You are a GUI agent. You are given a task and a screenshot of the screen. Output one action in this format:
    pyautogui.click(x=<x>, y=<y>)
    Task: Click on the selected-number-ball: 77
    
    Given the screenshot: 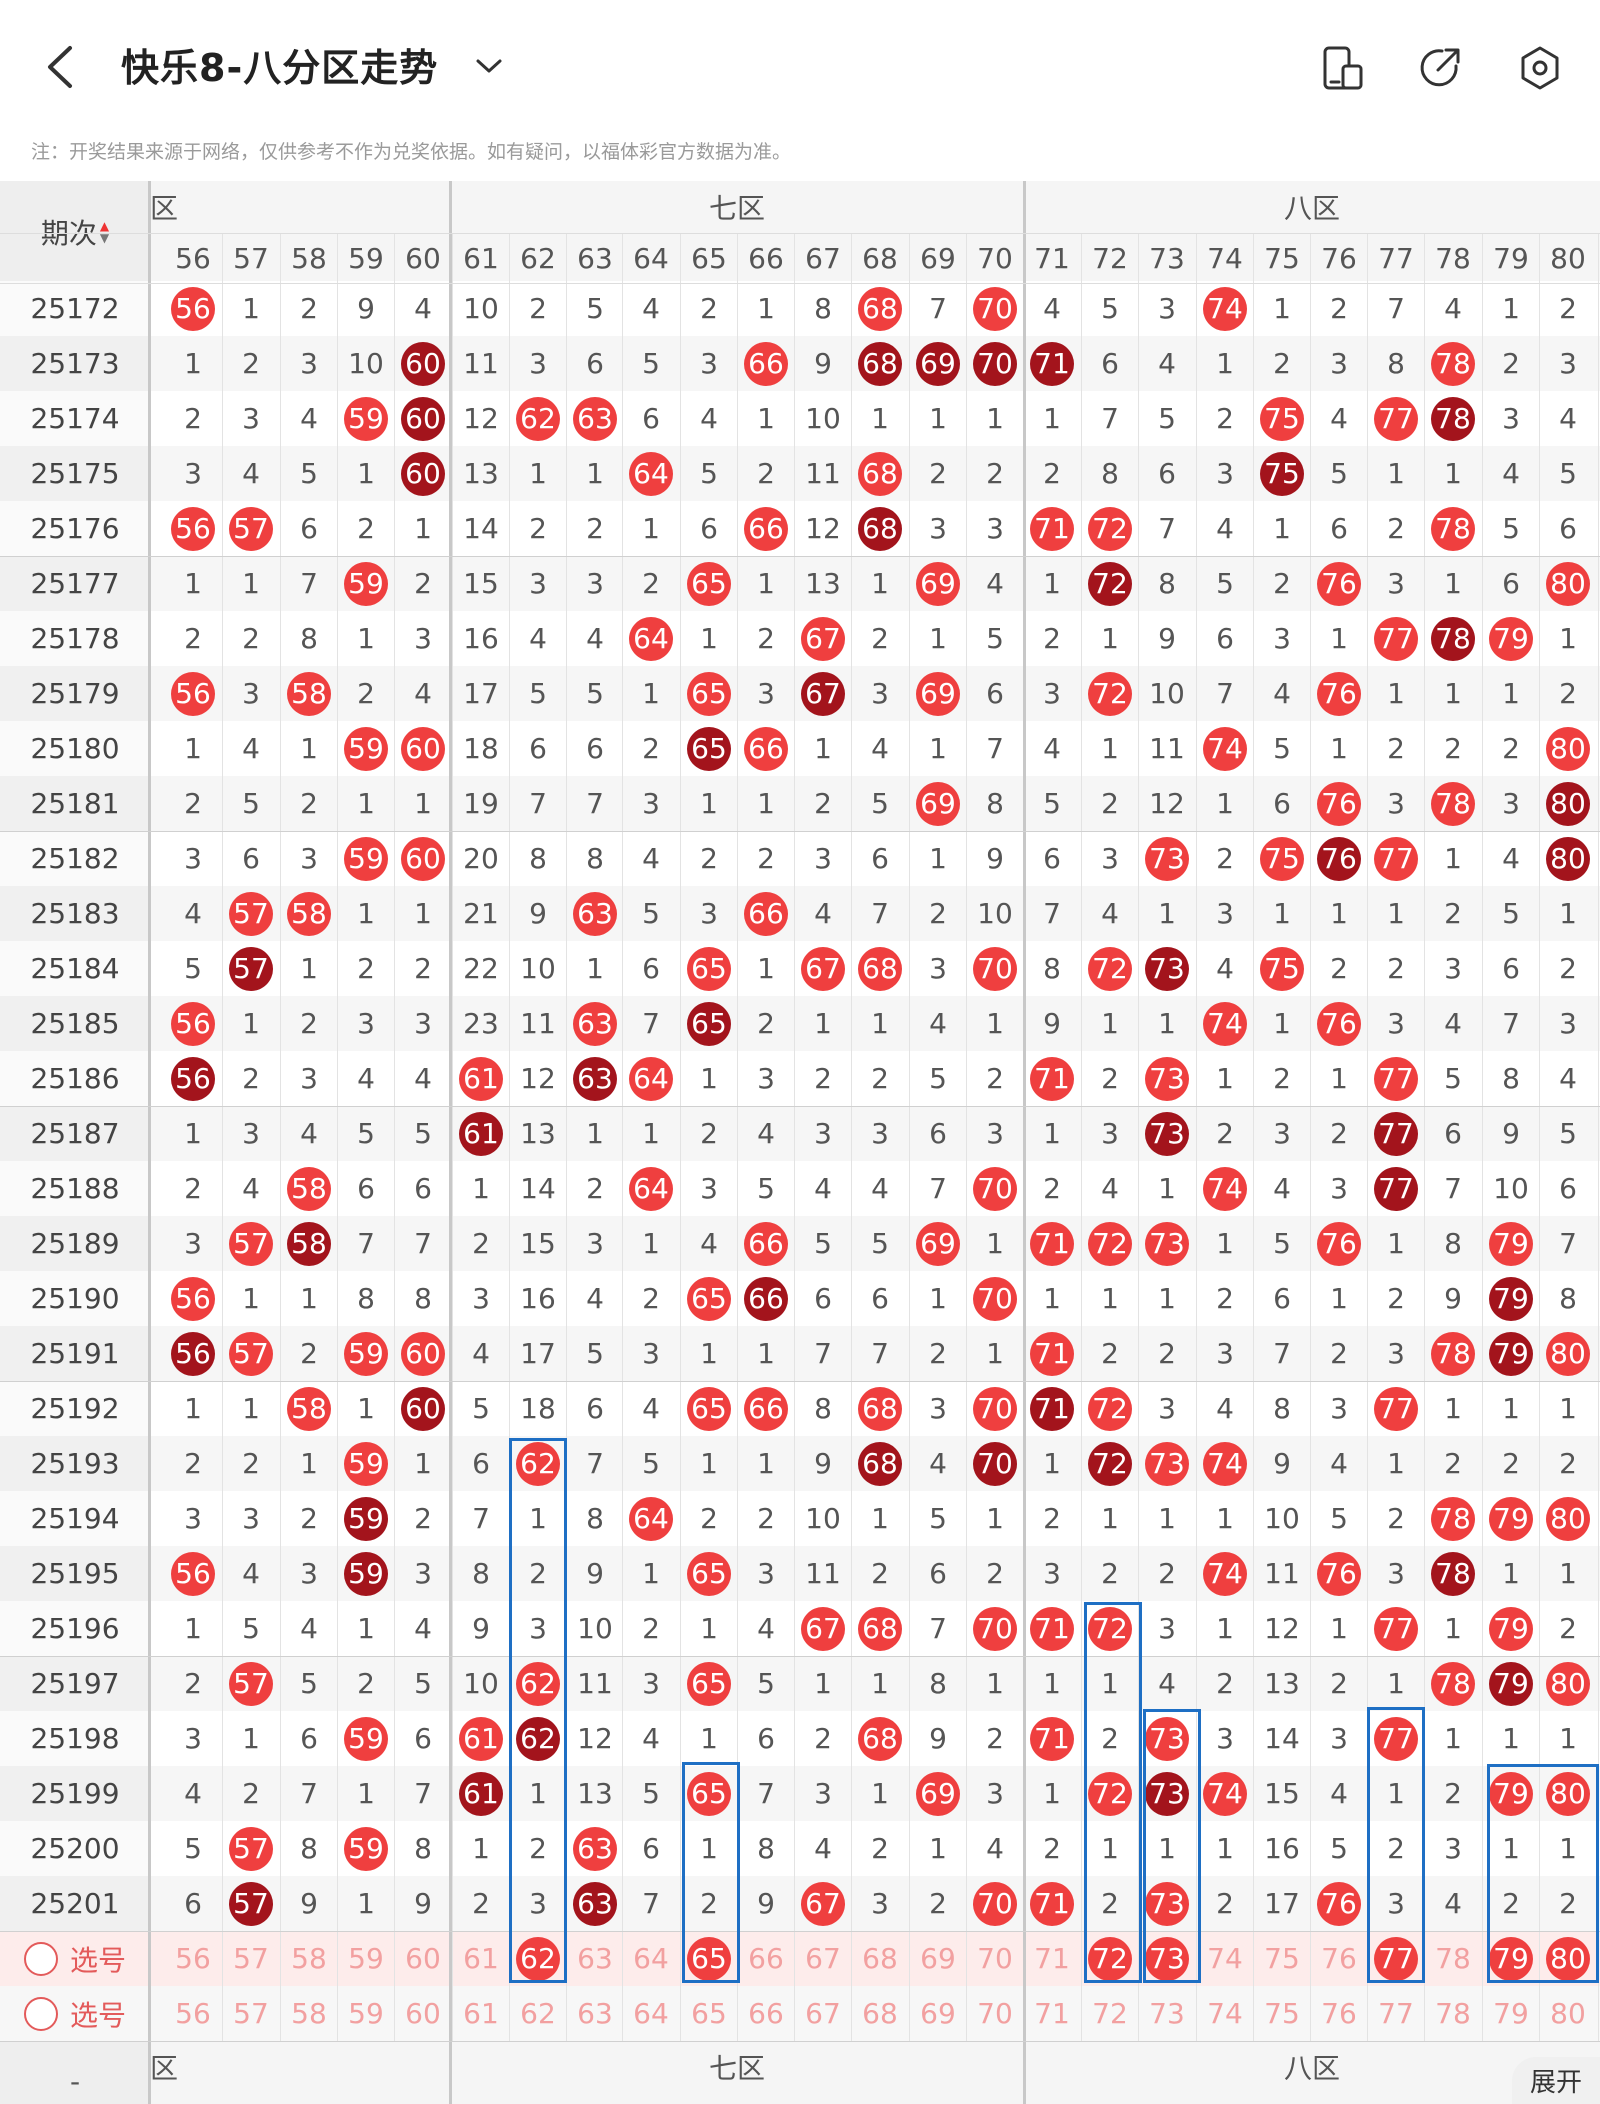 What is the action you would take?
    pyautogui.click(x=1395, y=1958)
    